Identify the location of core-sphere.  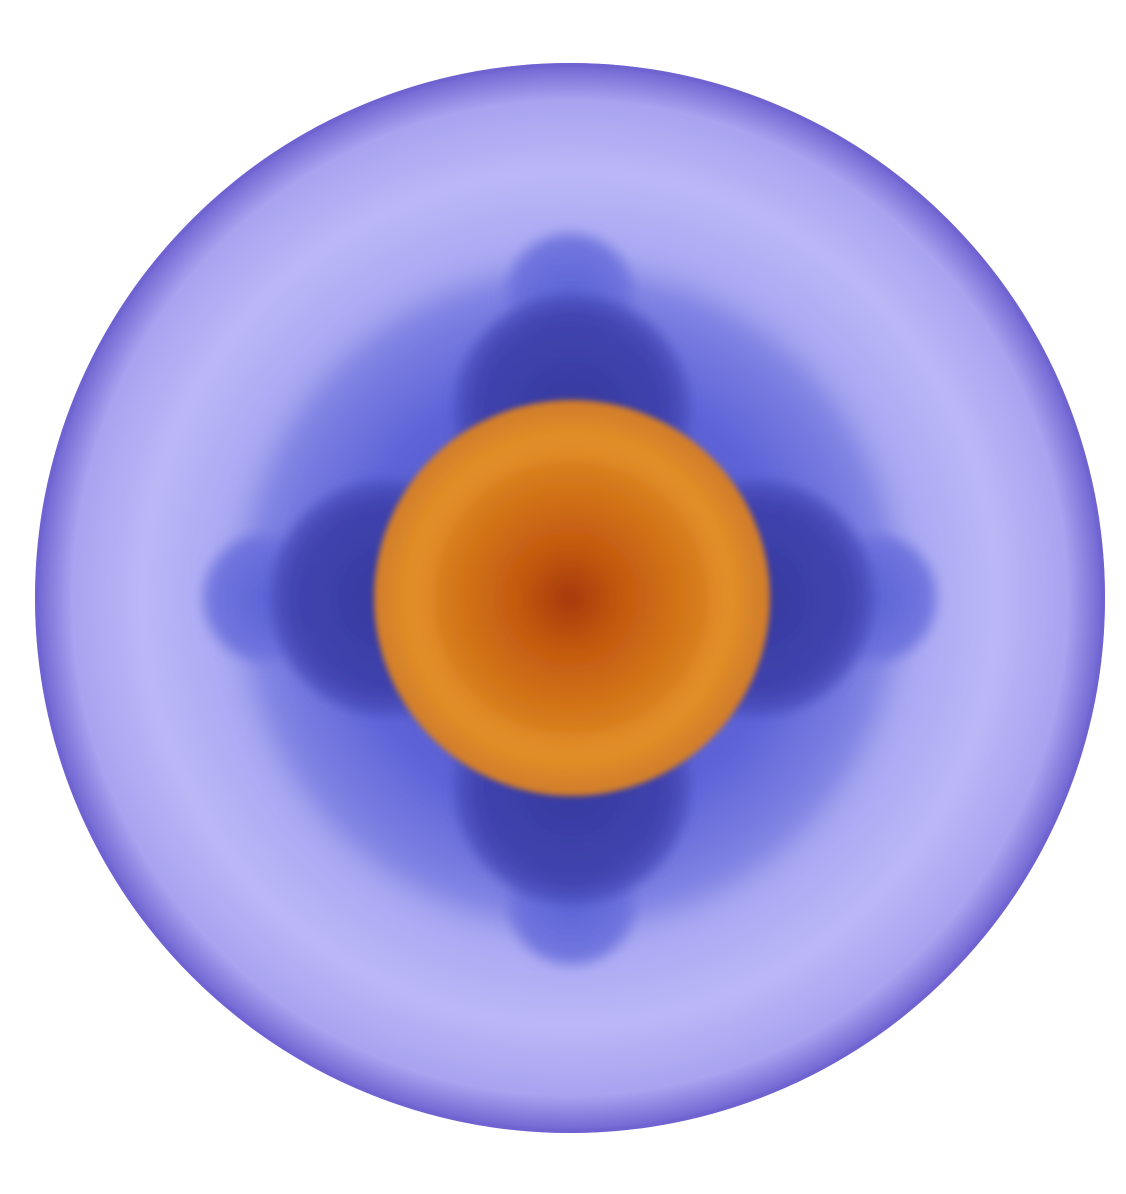
(572, 598).